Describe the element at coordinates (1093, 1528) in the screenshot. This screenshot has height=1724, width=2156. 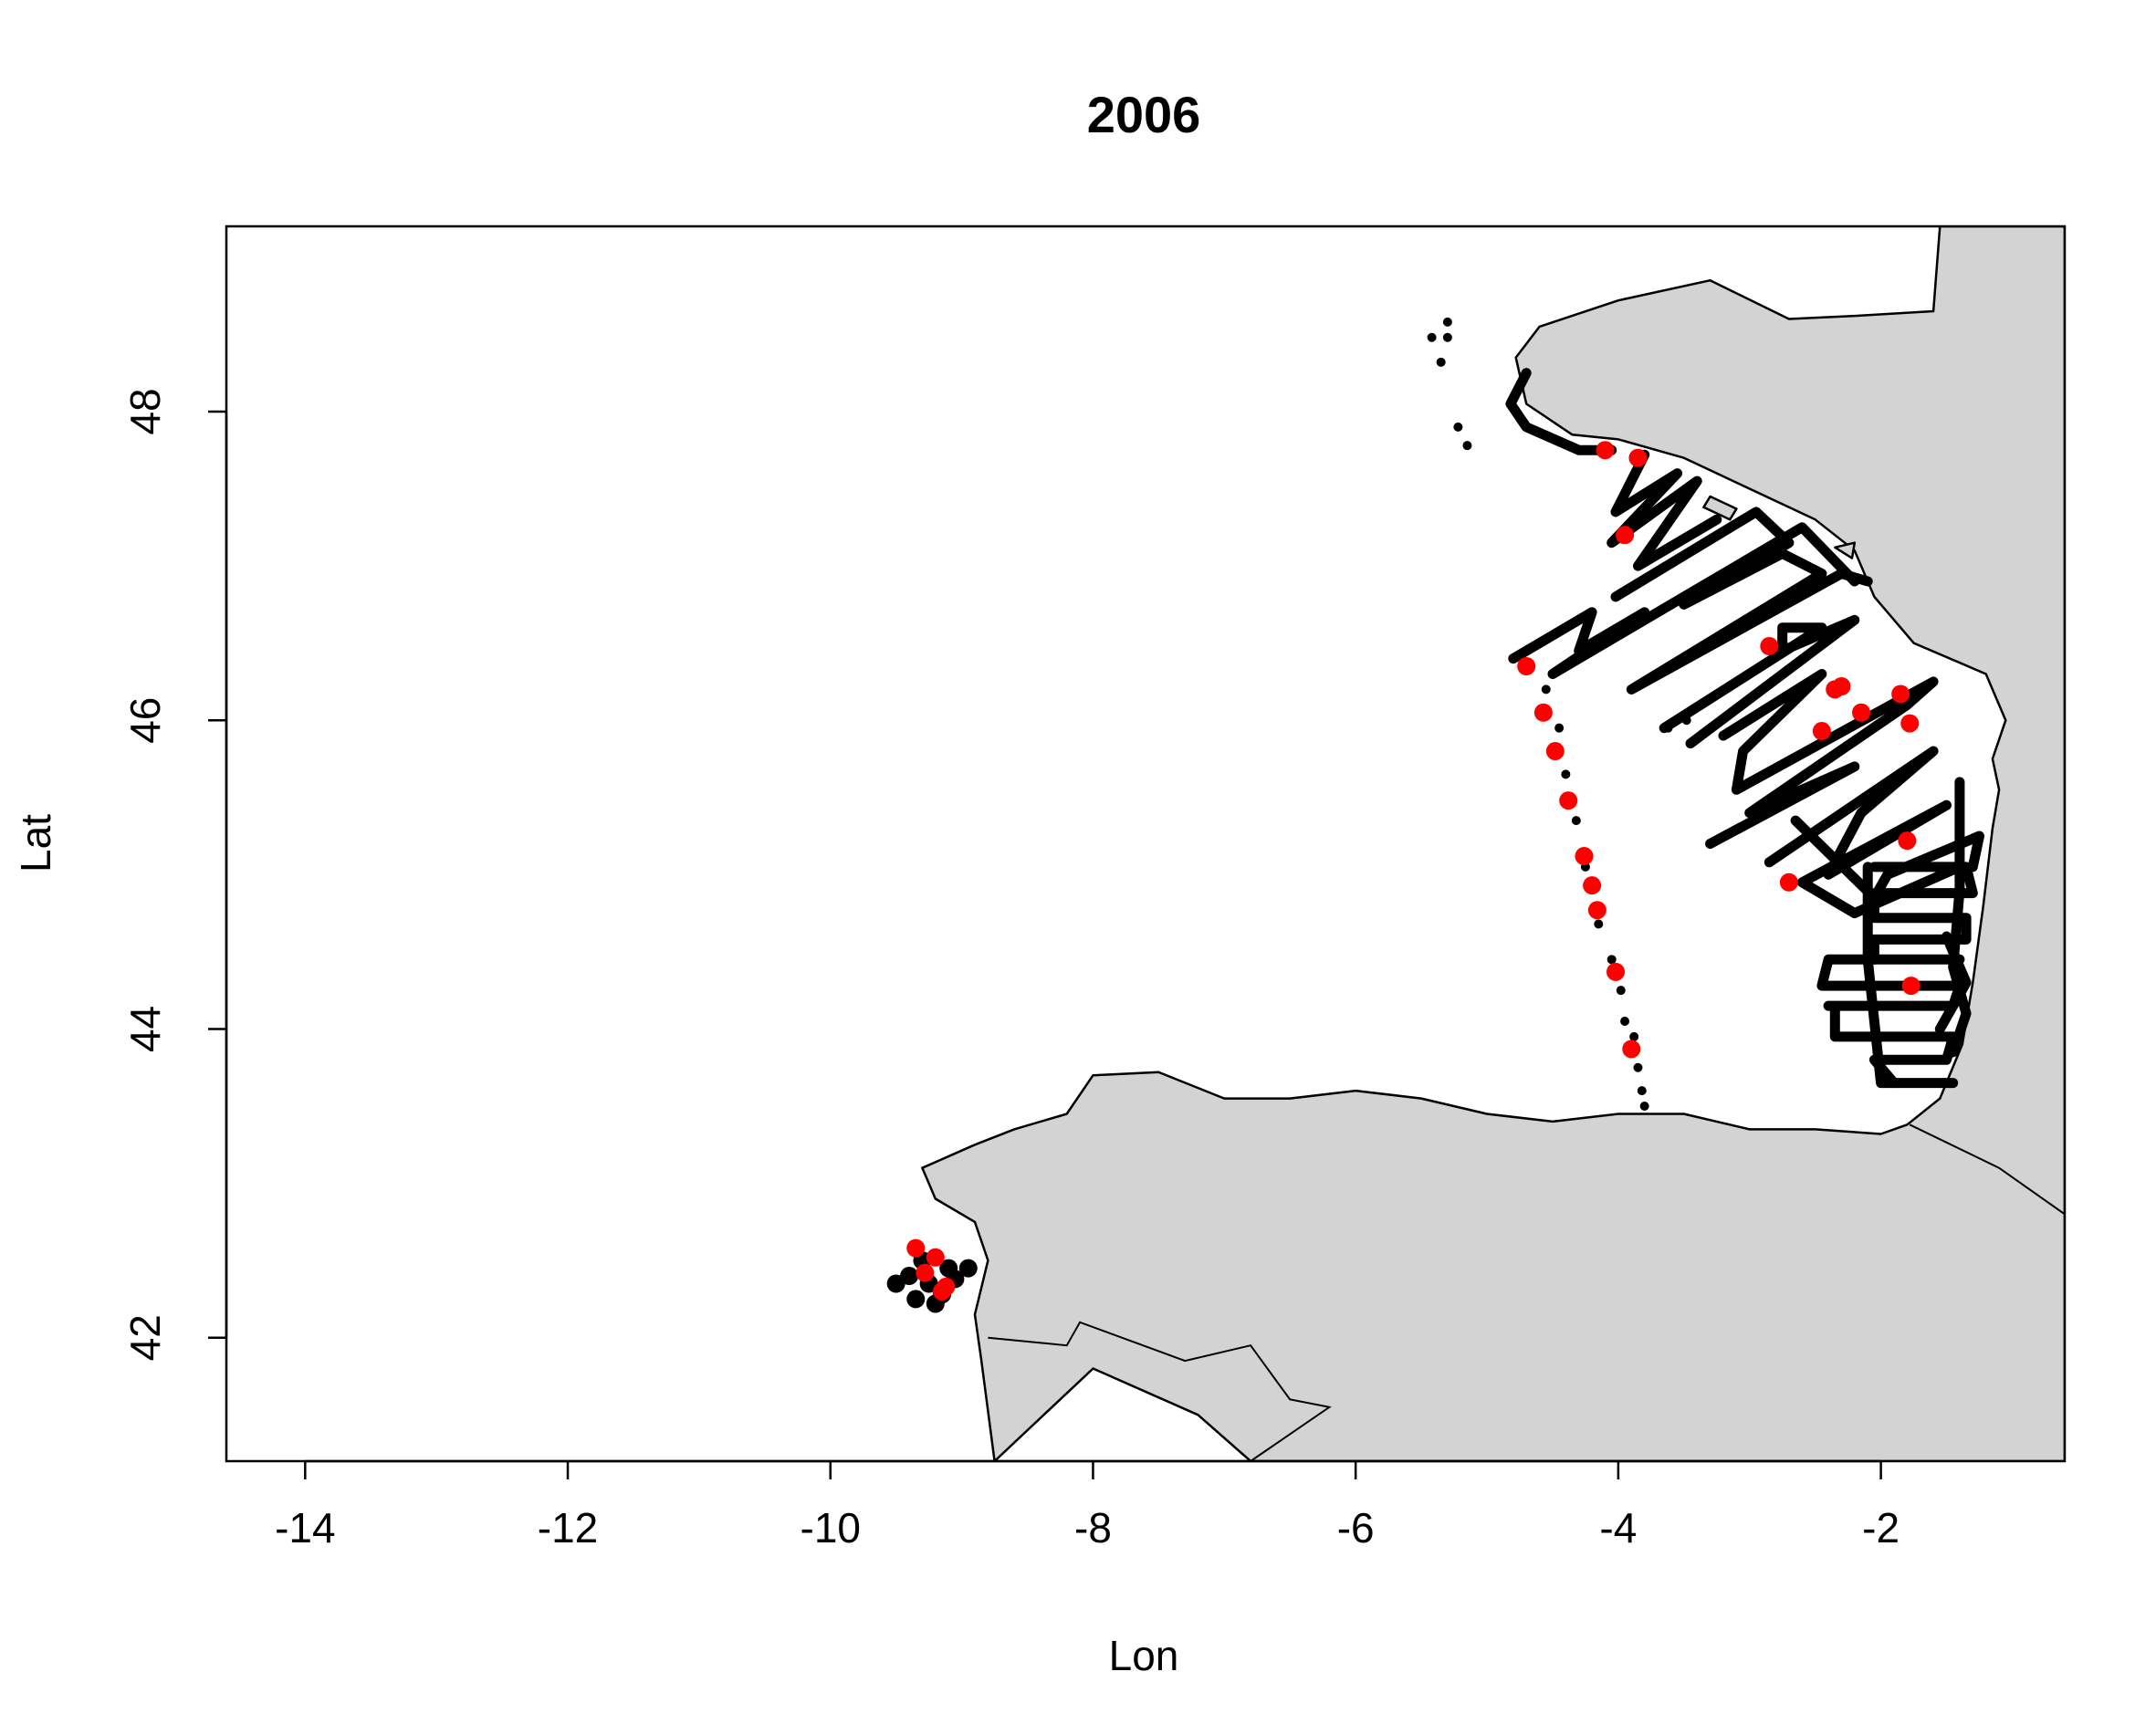
I see `x-tick-label-3: -8` at that location.